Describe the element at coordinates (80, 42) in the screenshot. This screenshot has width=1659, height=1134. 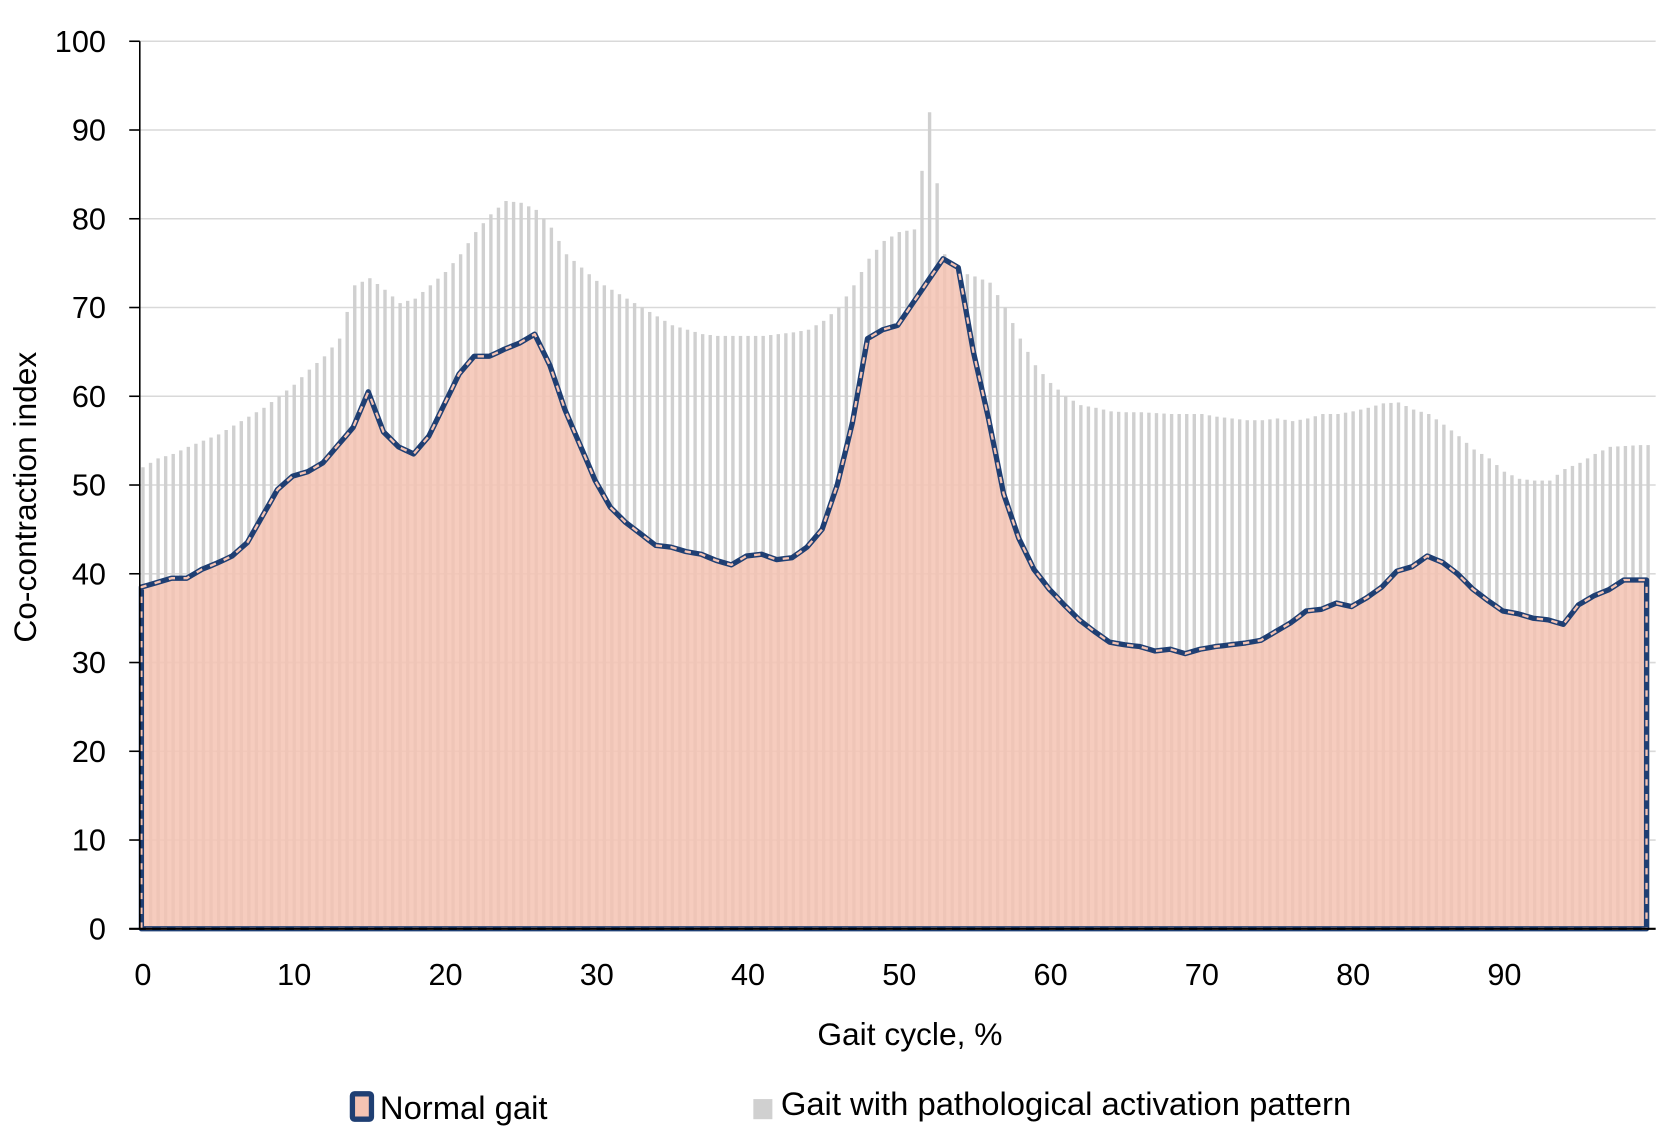
I see `y-tick-label: 100` at that location.